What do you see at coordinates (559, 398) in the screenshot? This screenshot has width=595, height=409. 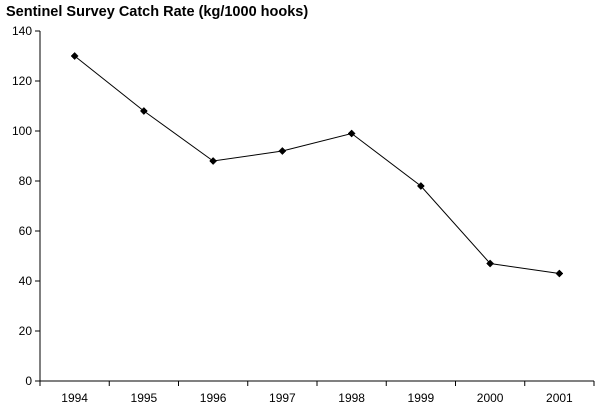 I see `x-tick-label: 2001` at bounding box center [559, 398].